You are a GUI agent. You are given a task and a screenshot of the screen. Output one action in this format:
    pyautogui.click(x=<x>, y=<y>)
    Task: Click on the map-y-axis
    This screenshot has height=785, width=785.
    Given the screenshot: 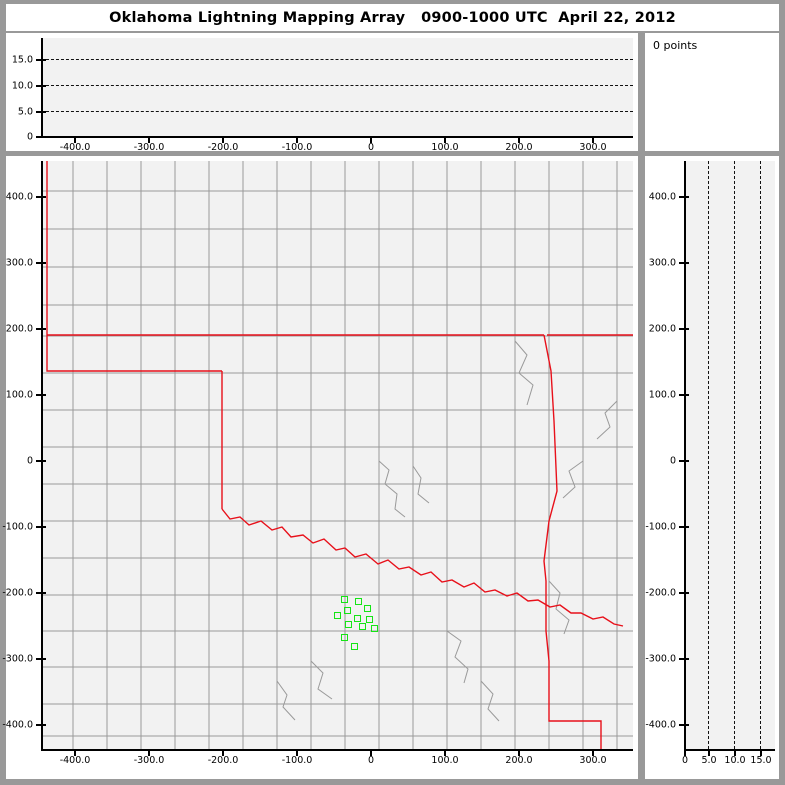 What is the action you would take?
    pyautogui.click(x=42, y=455)
    